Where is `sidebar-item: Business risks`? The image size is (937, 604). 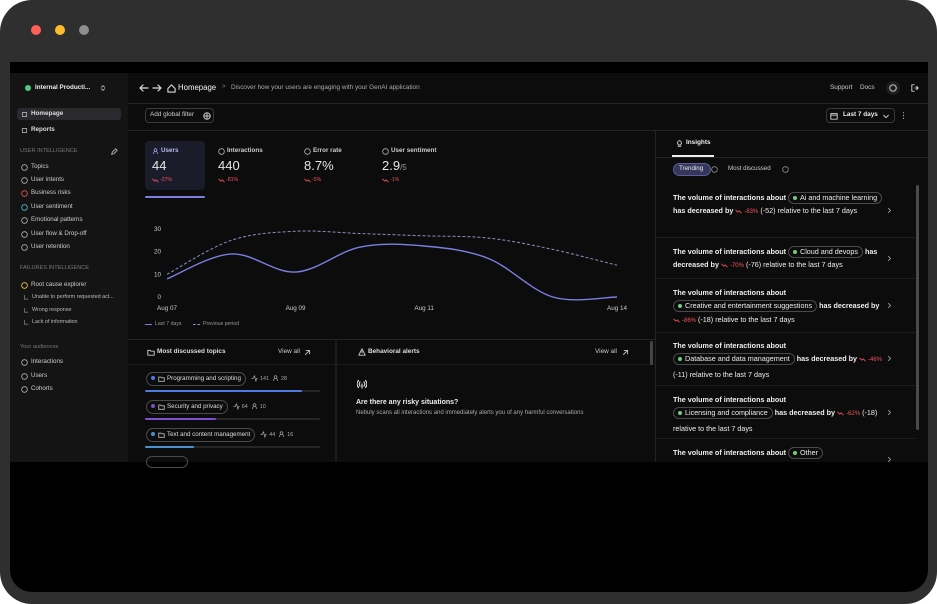 sidebar-item: Business risks is located at coordinates (51, 192).